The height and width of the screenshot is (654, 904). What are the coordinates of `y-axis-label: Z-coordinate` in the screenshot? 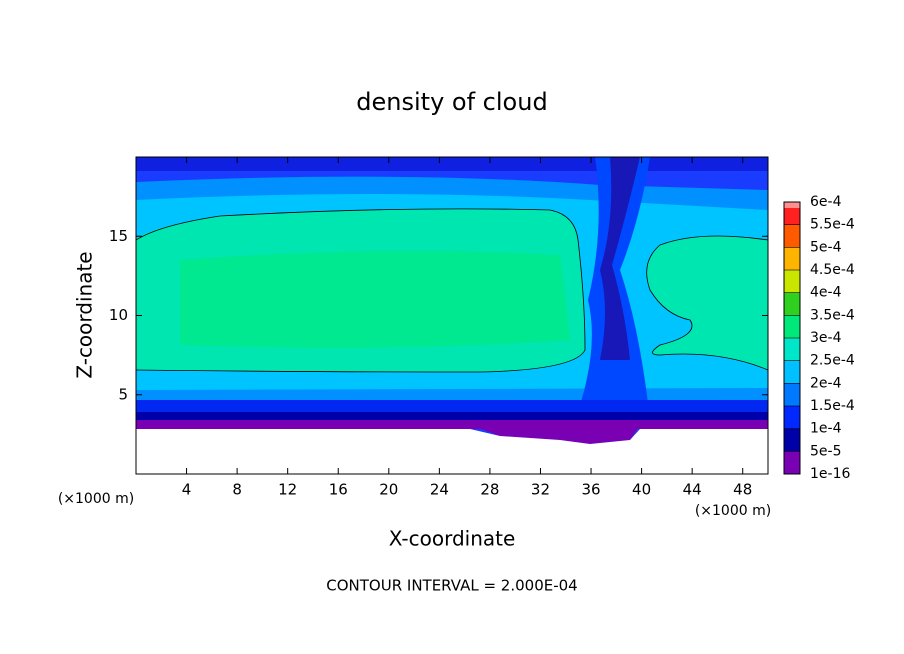 It's located at (85, 314).